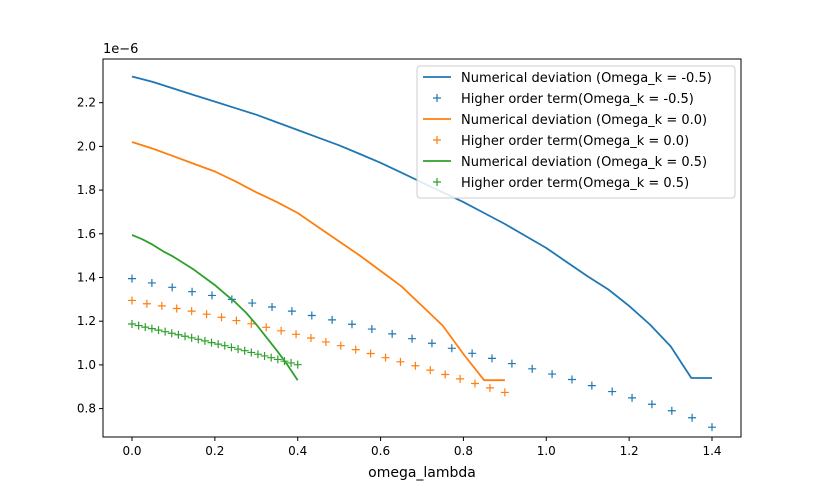 The height and width of the screenshot is (495, 824). I want to click on legend-label: Numerical deviation (Omega_k = 0.5), so click(584, 162).